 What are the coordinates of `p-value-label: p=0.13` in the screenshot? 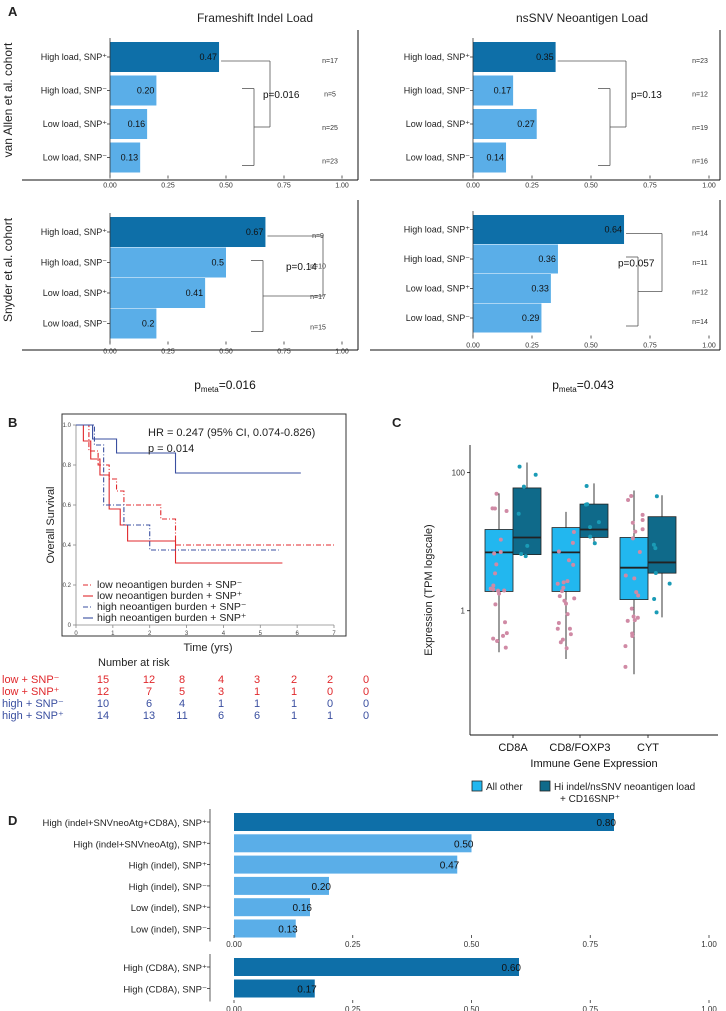 It's located at (646, 95).